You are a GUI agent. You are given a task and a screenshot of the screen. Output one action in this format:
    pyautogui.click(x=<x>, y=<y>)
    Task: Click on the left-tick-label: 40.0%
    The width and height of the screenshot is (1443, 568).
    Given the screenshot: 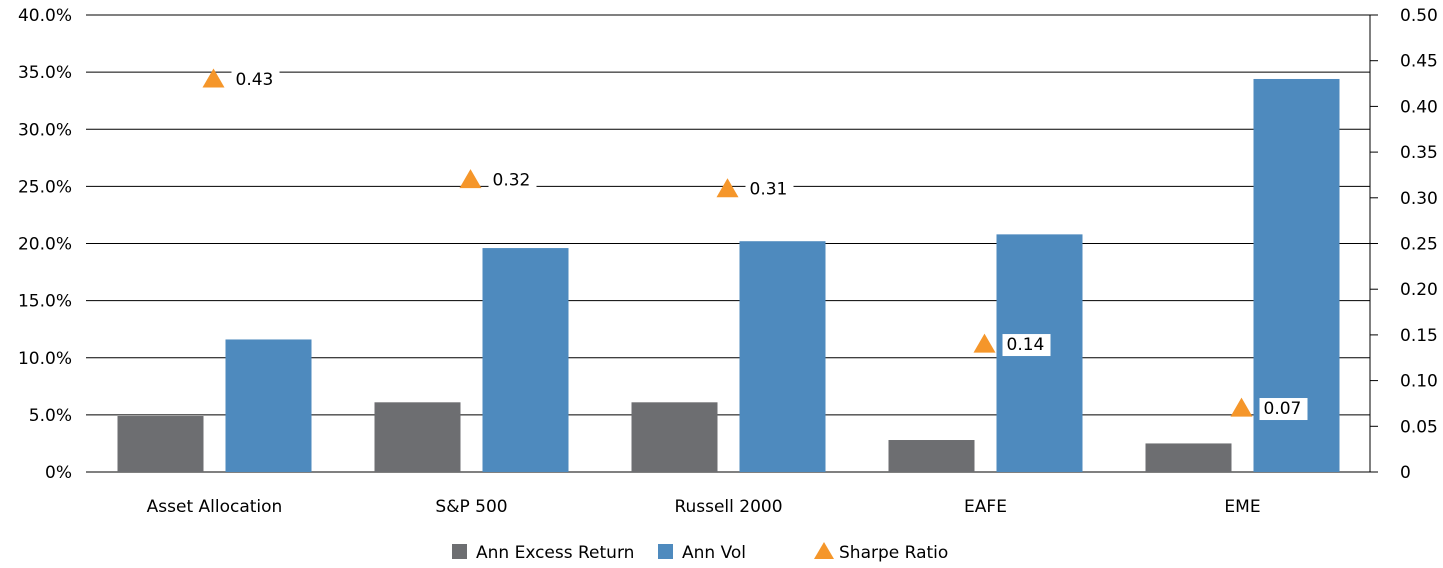 What is the action you would take?
    pyautogui.click(x=45, y=16)
    